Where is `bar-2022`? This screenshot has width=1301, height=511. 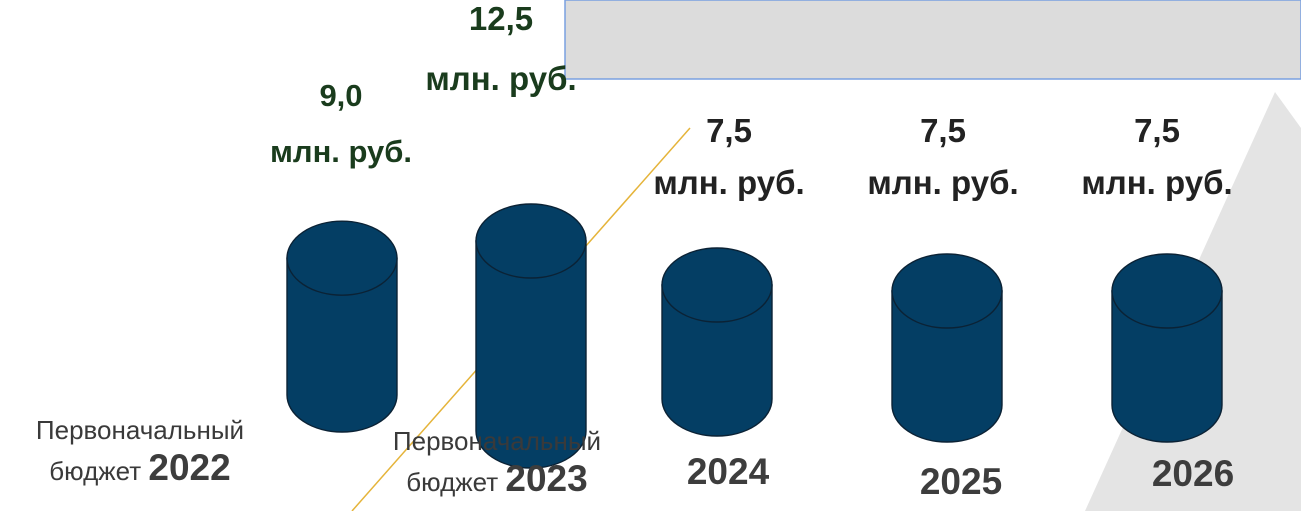
bar-2022 is located at coordinates (342, 326).